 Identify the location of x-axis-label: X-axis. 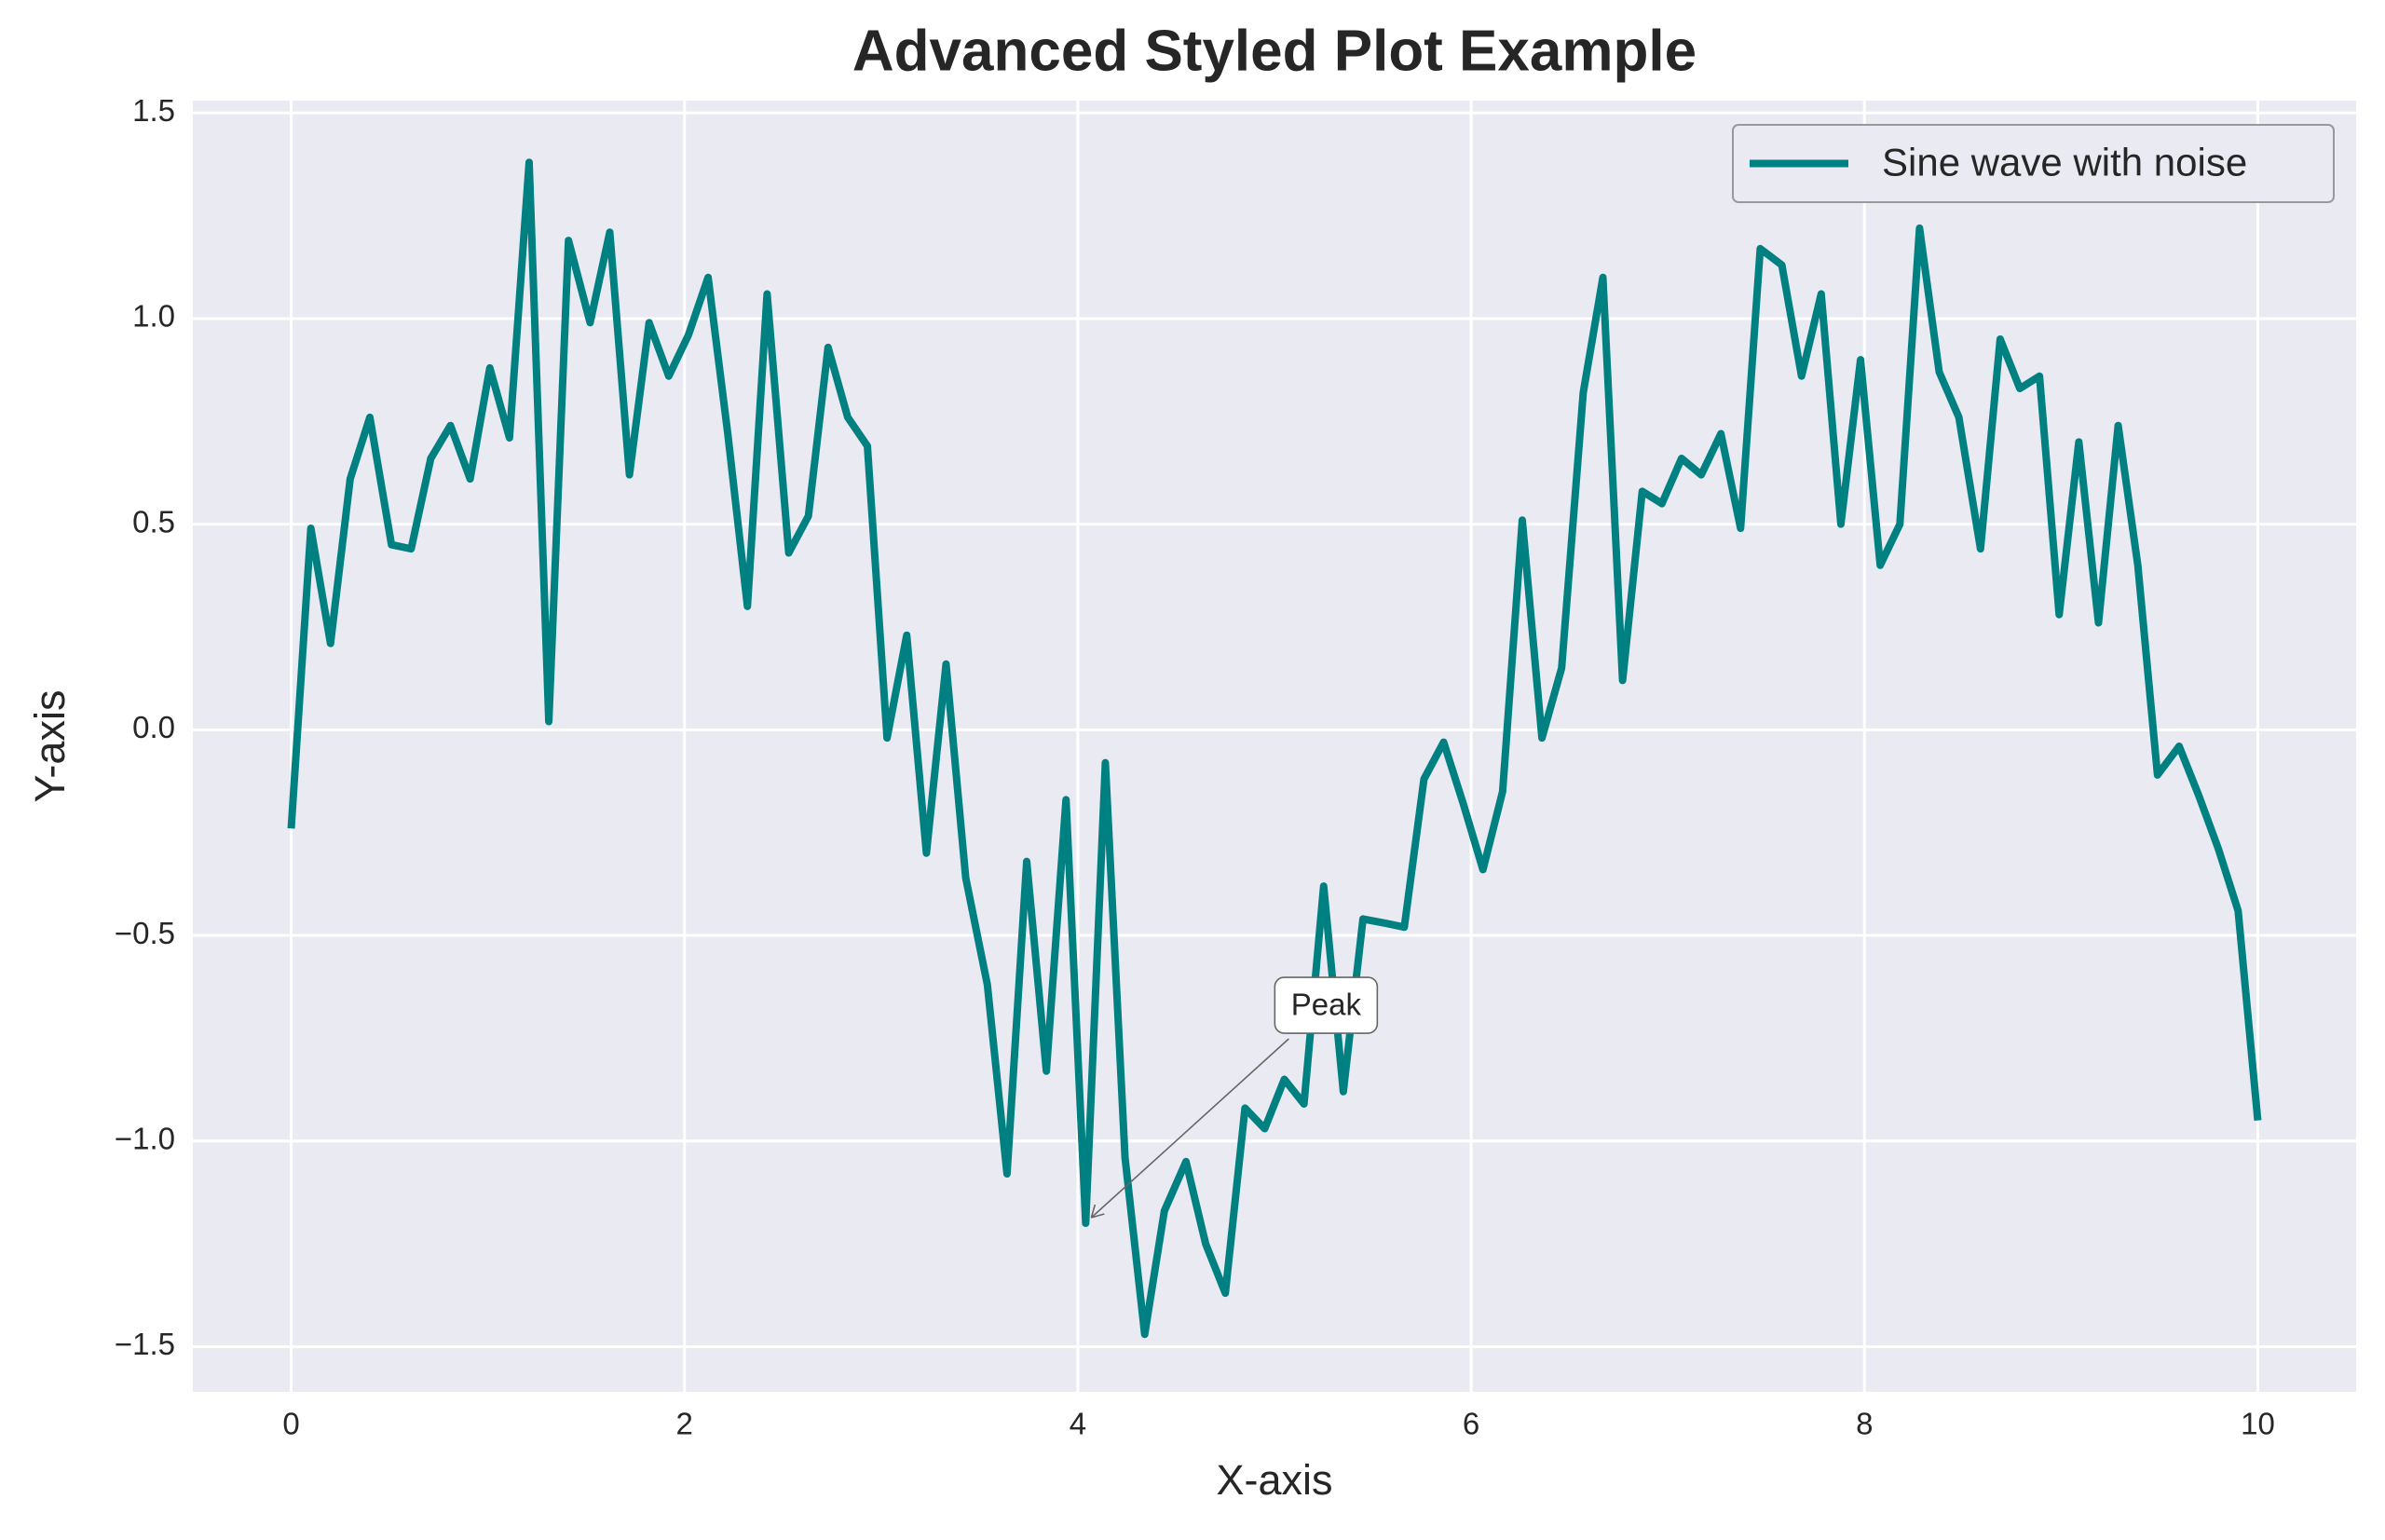
(1274, 1480).